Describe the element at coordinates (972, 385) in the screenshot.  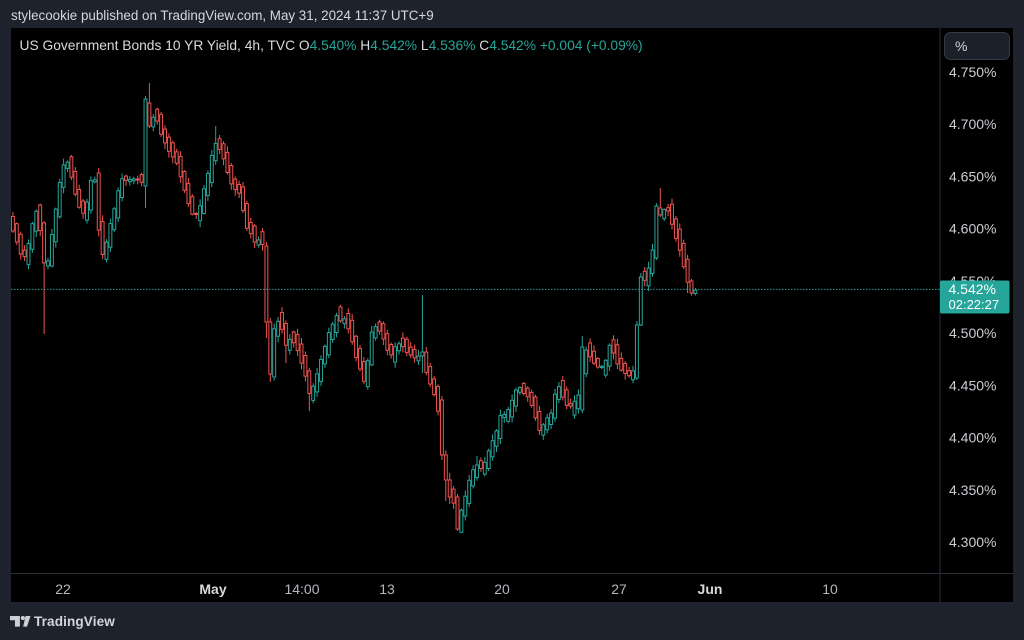
I see `svg-text: 4.450%` at that location.